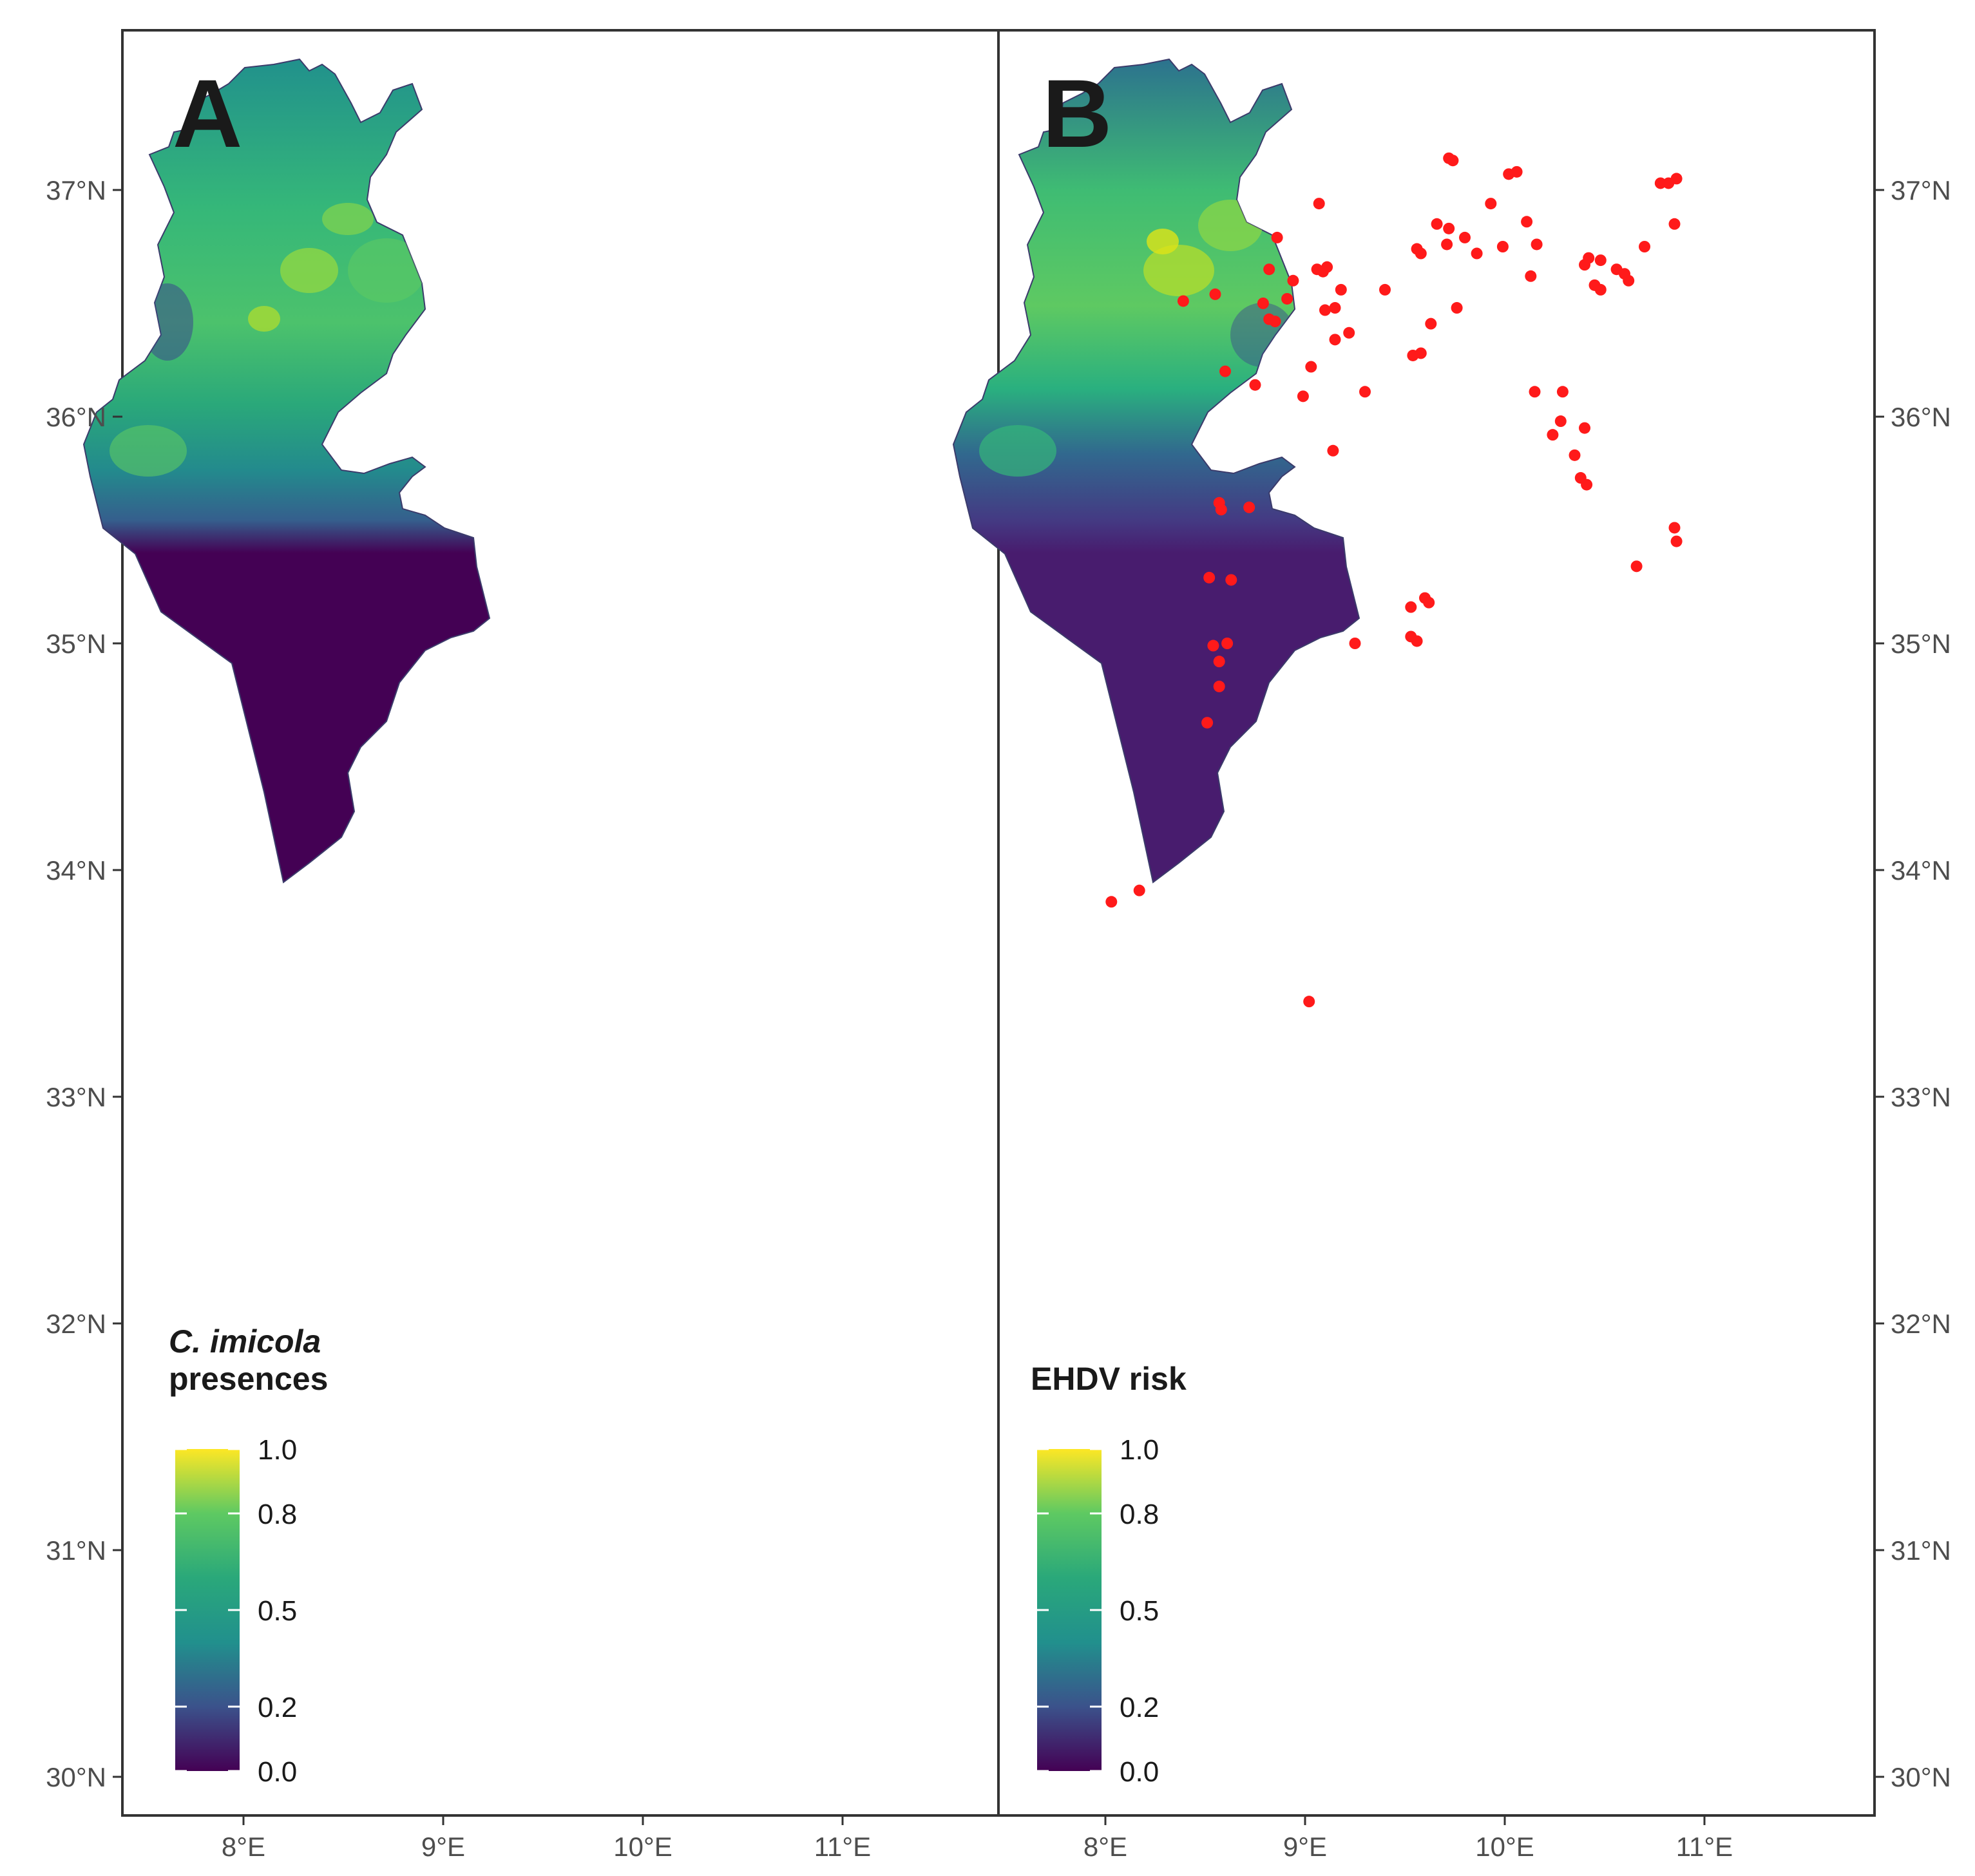 The image size is (1975, 1876). Describe the element at coordinates (76, 644) in the screenshot. I see `y-tick-label-left: 35°N` at that location.